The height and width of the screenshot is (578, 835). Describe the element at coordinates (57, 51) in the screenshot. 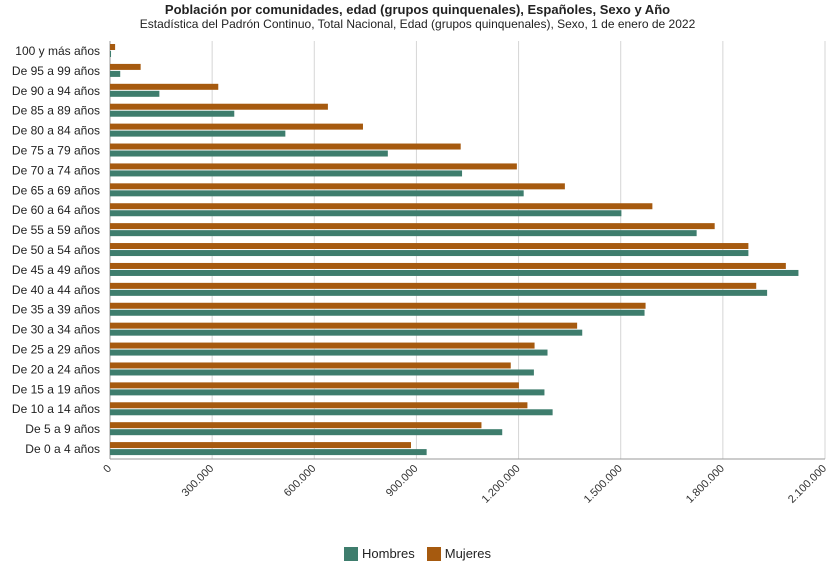

I see `y-tick-label-0: 100 y más años` at that location.